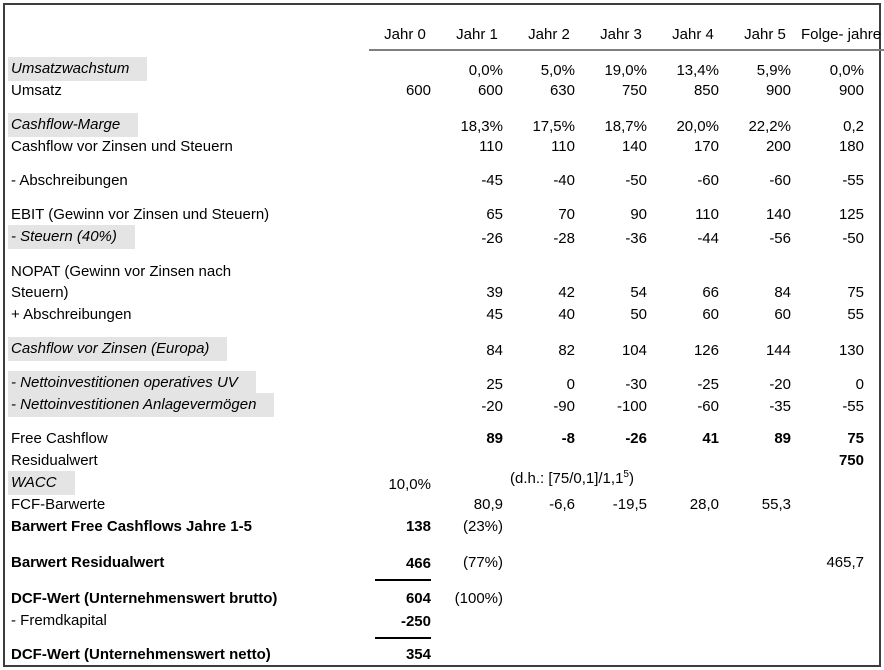 This screenshot has height=670, width=884. I want to click on column-header-3: Jahr 3, so click(621, 28).